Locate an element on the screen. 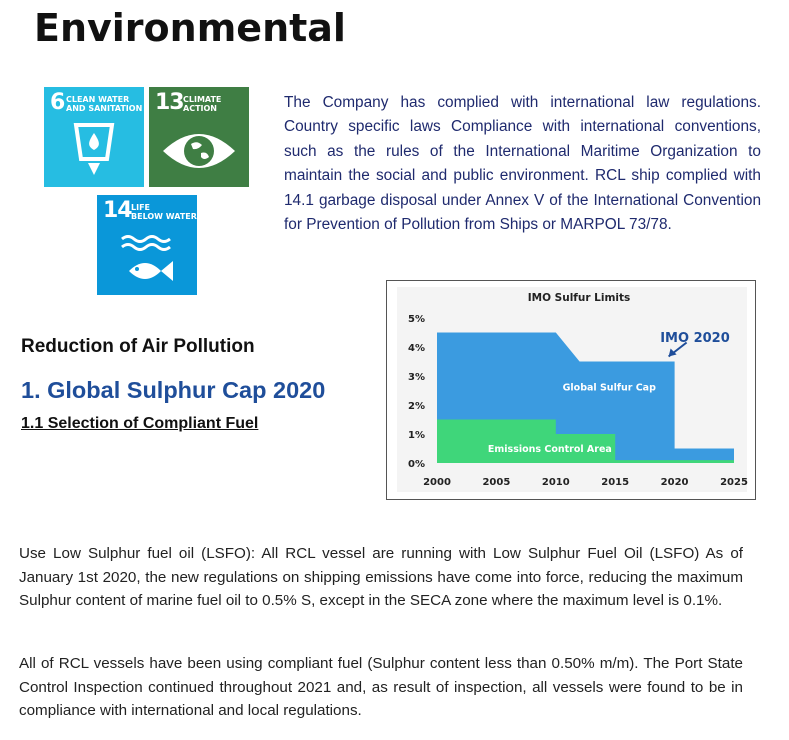 This screenshot has height=740, width=789. y-tick-label: 3% is located at coordinates (416, 377).